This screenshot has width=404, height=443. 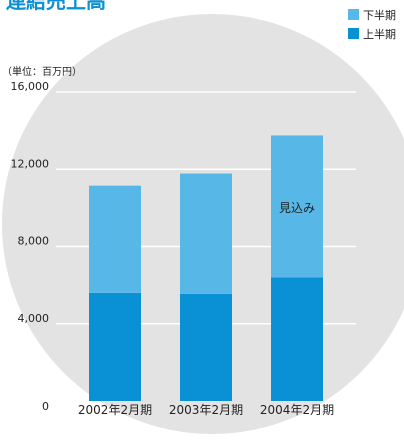 I want to click on y-tick-label: 0, so click(x=45, y=406).